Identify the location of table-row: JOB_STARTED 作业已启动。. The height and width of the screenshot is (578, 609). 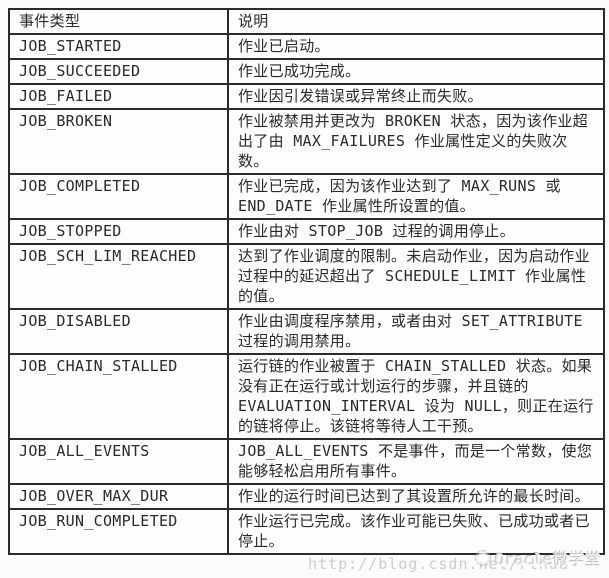
(306, 46).